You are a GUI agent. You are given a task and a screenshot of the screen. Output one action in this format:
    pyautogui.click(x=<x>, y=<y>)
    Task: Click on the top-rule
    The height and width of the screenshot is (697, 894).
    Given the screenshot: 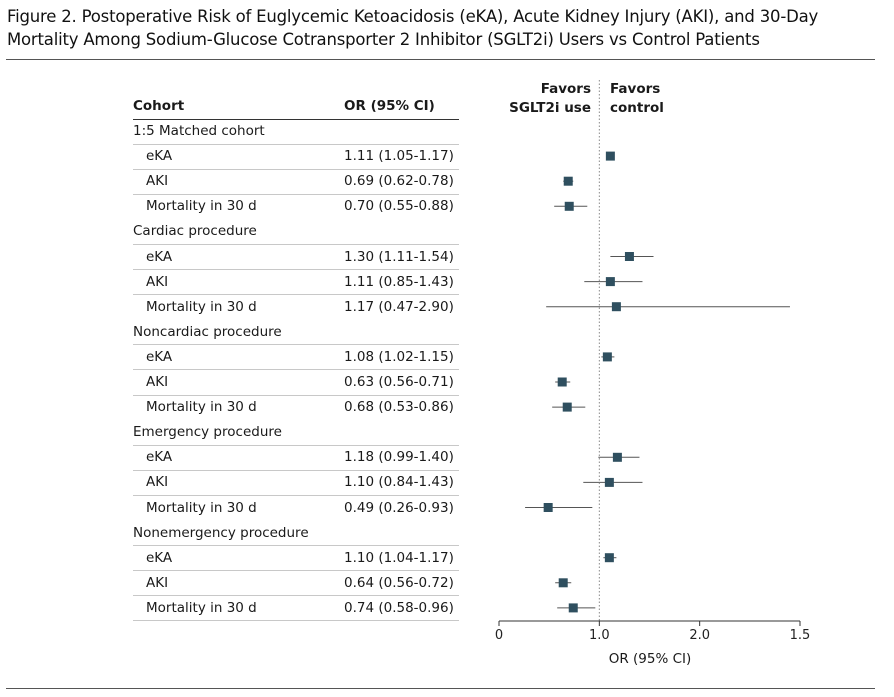 What is the action you would take?
    pyautogui.click(x=440, y=59)
    